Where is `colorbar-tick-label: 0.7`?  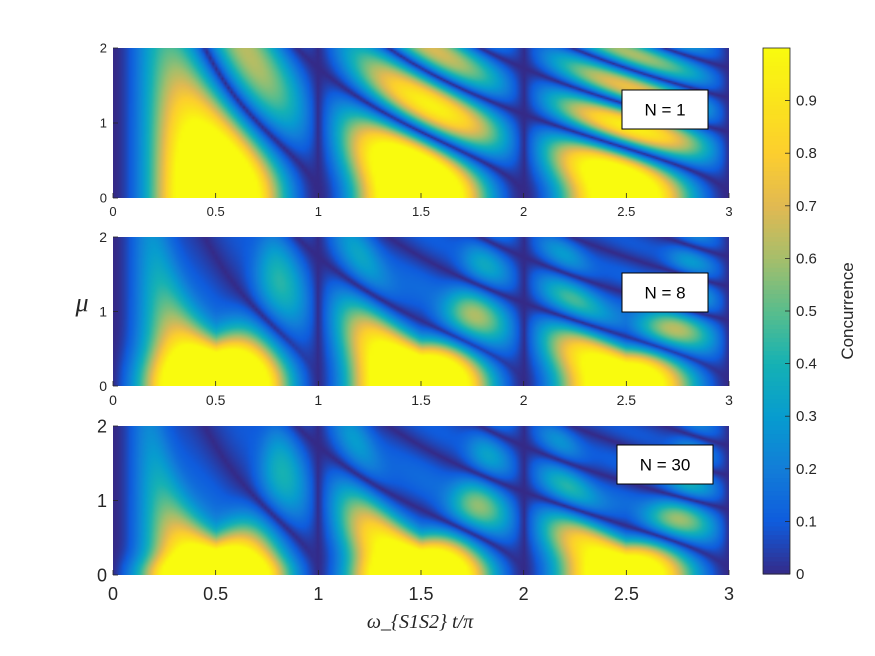 colorbar-tick-label: 0.7 is located at coordinates (806, 206).